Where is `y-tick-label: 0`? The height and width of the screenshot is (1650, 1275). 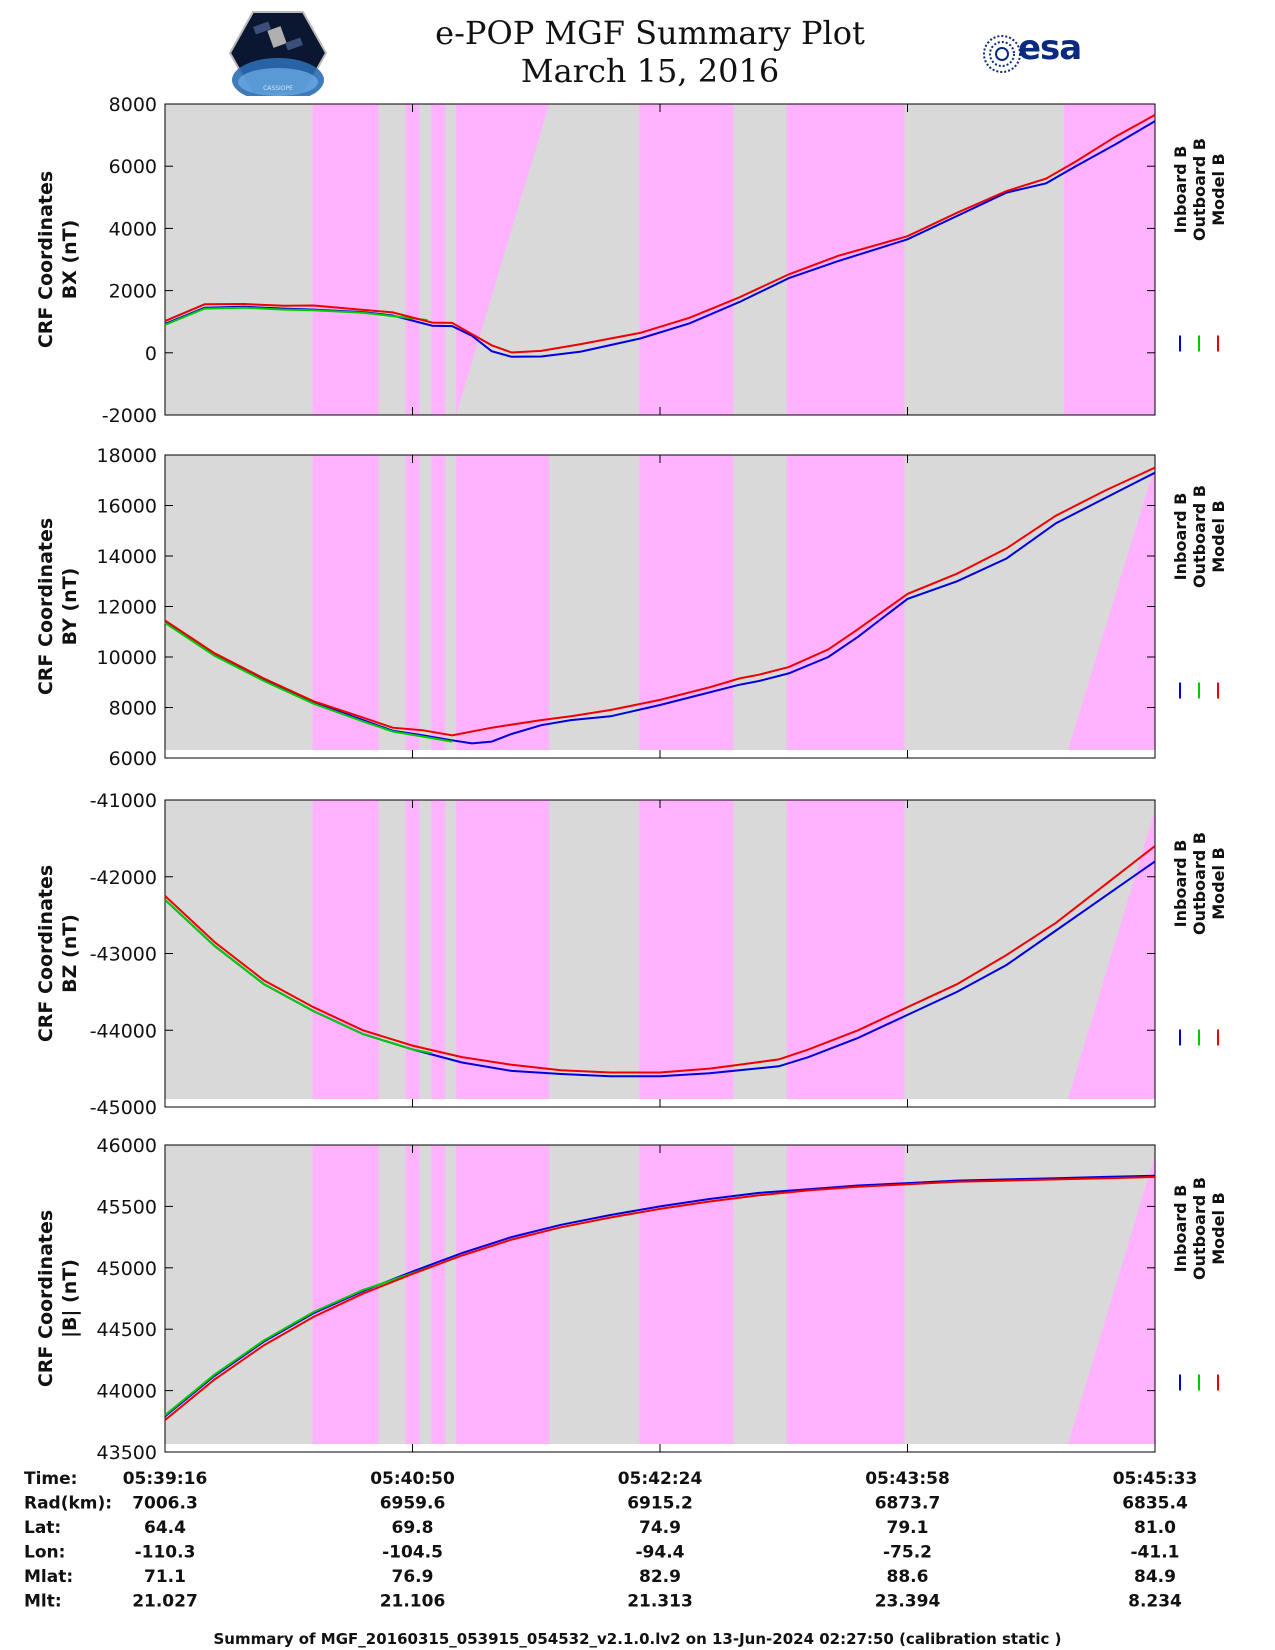
y-tick-label: 0 is located at coordinates (151, 354).